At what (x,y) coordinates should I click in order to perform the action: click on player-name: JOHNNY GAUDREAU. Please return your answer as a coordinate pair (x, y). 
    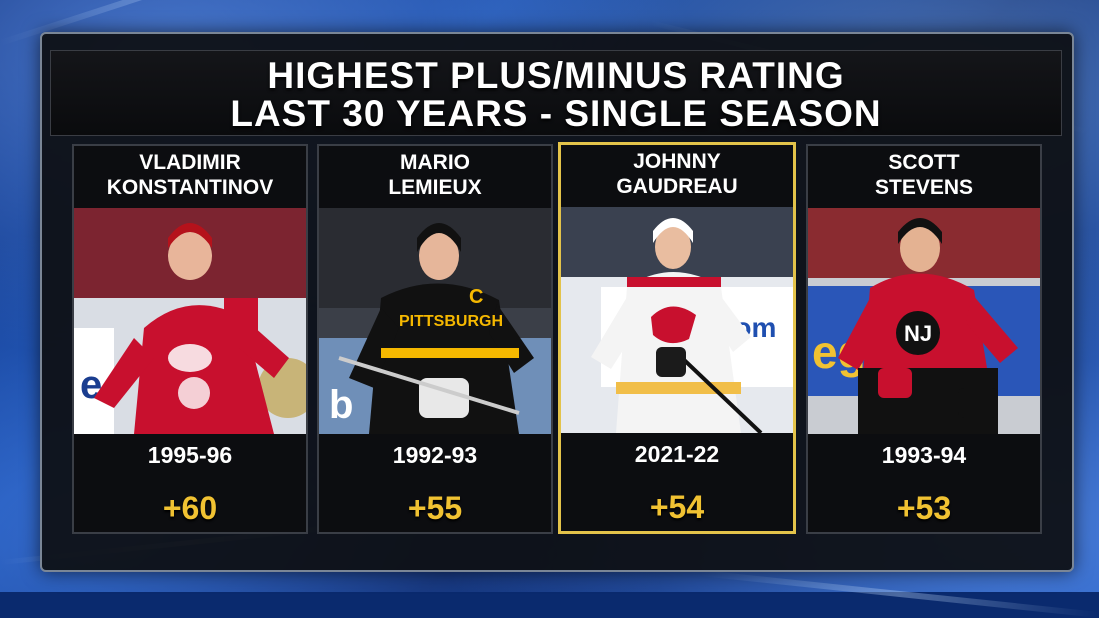
    Looking at the image, I should click on (677, 174).